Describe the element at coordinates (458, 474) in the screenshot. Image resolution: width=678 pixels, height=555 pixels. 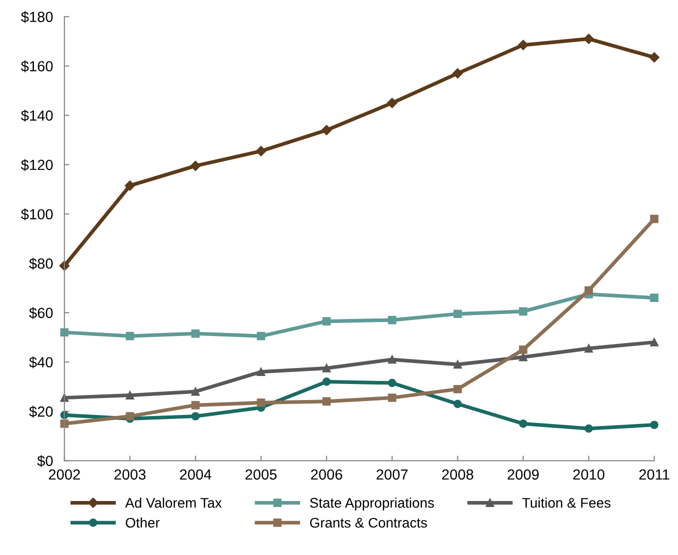
I see `x-tick-label: 2008` at that location.